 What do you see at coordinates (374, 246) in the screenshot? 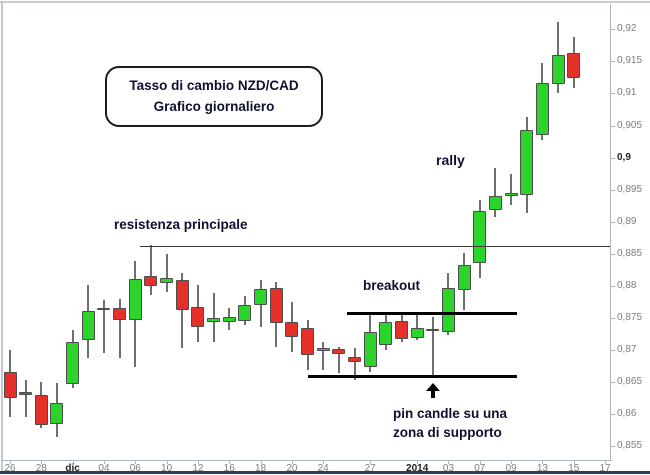
I see `resistance-line` at bounding box center [374, 246].